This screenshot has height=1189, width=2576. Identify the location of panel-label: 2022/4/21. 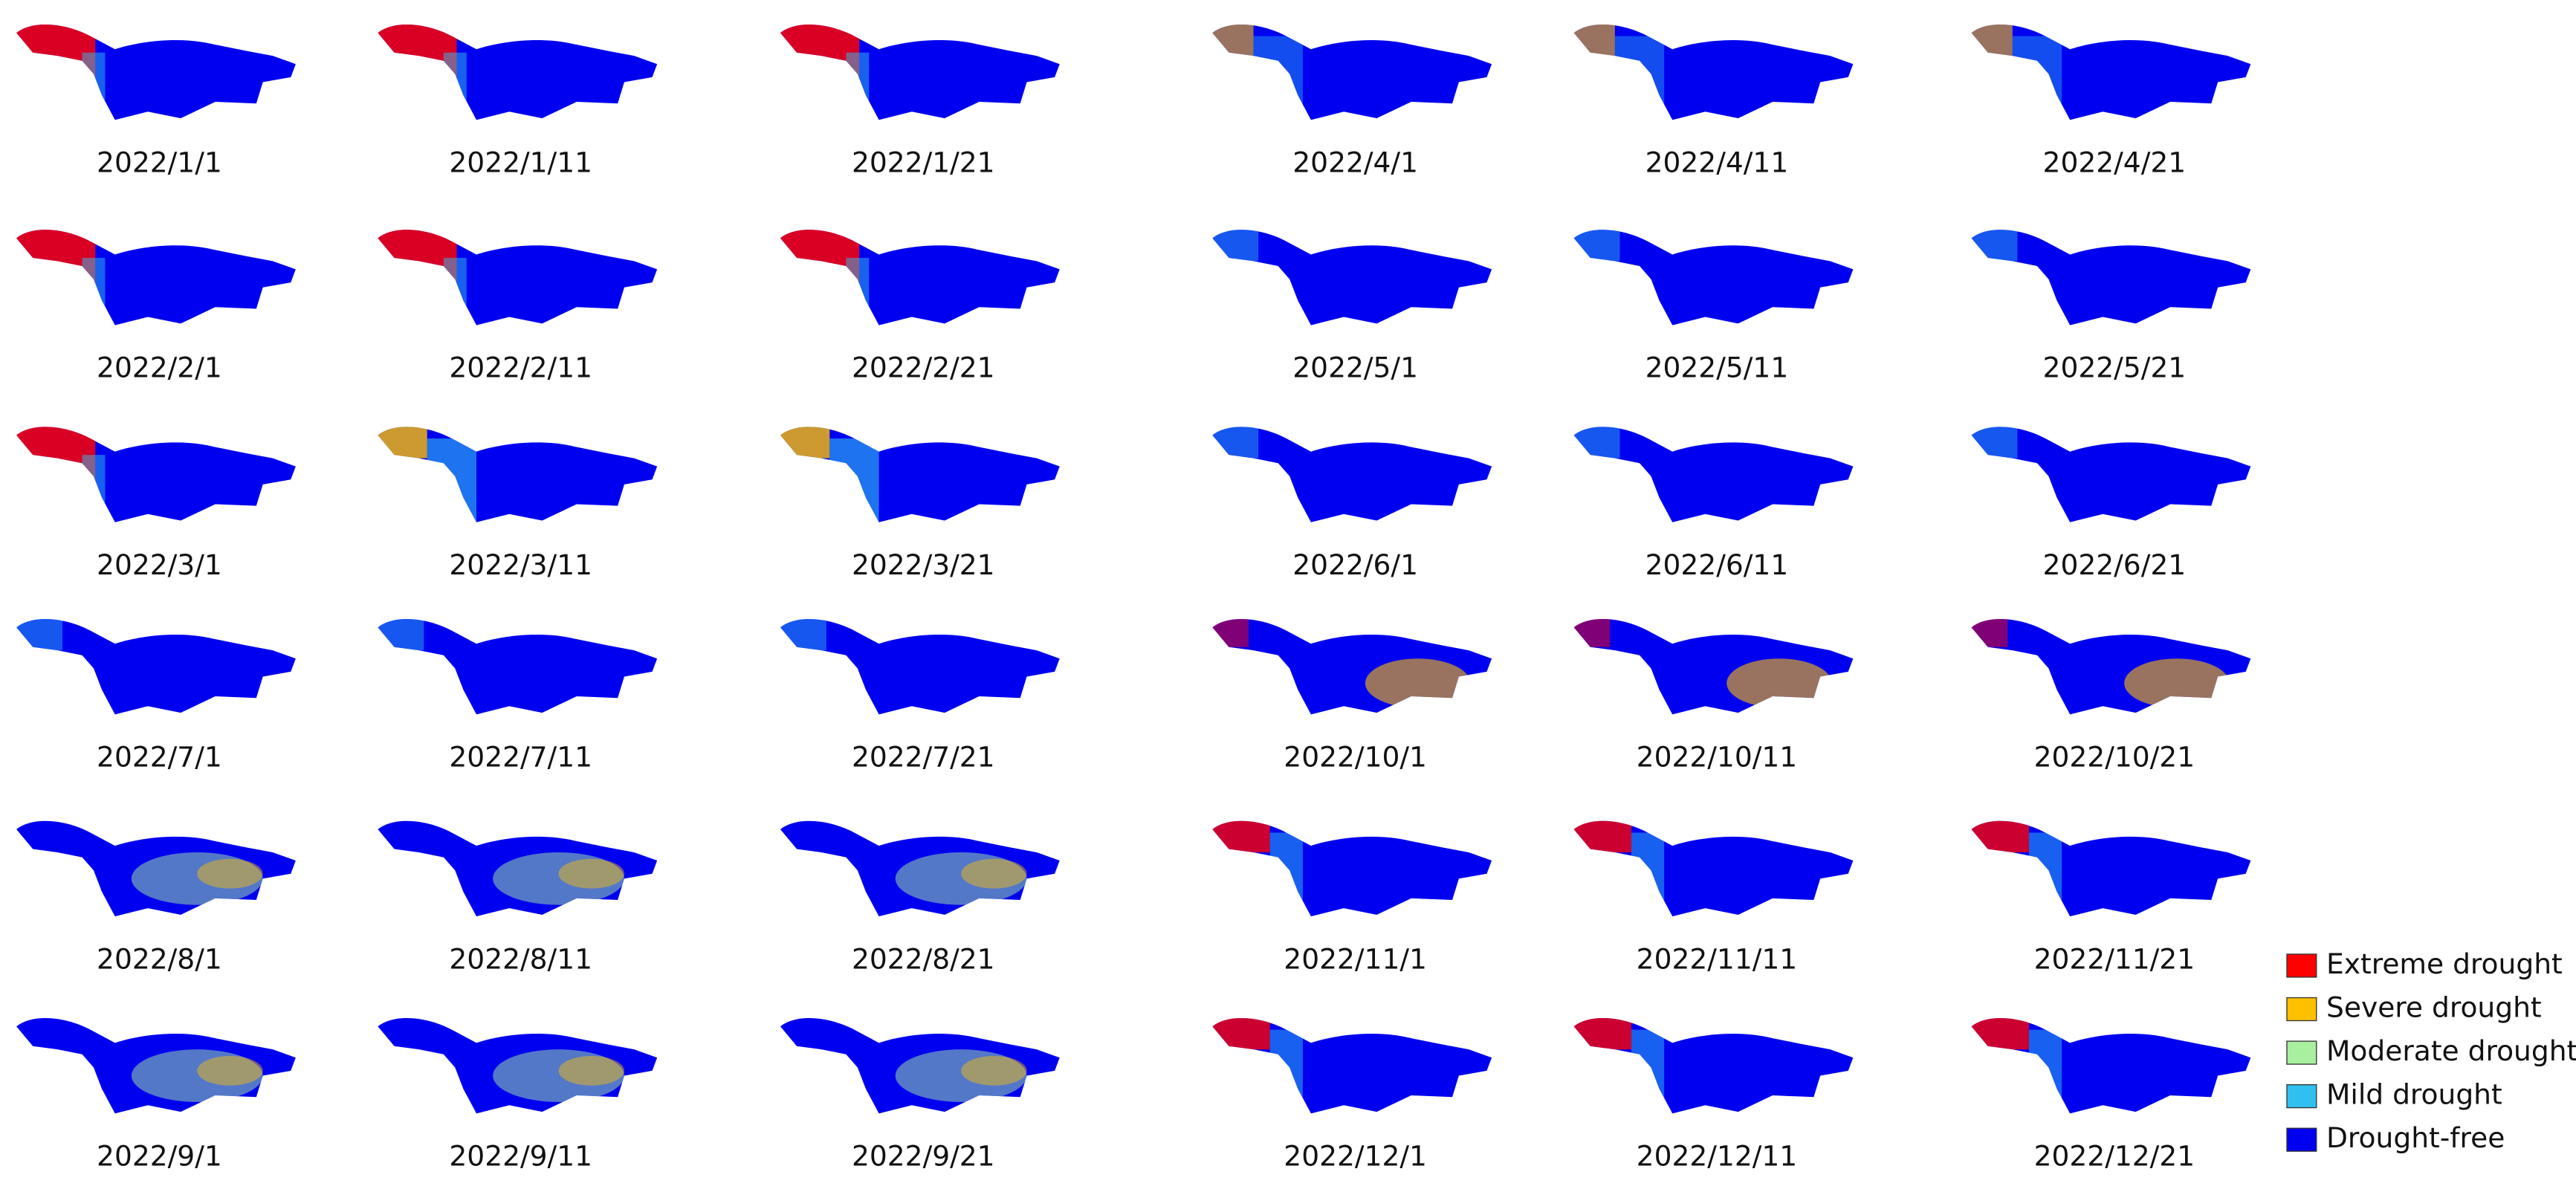
(2115, 162).